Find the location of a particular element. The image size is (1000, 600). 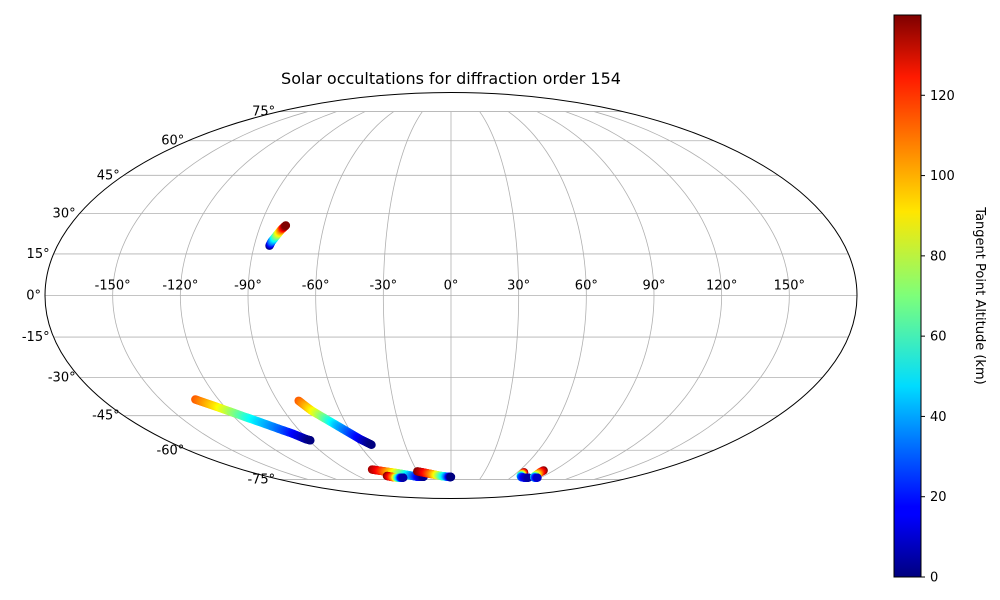

colorbar-ticks: 0 20 40 60 80 100 120 is located at coordinates (938, 337).